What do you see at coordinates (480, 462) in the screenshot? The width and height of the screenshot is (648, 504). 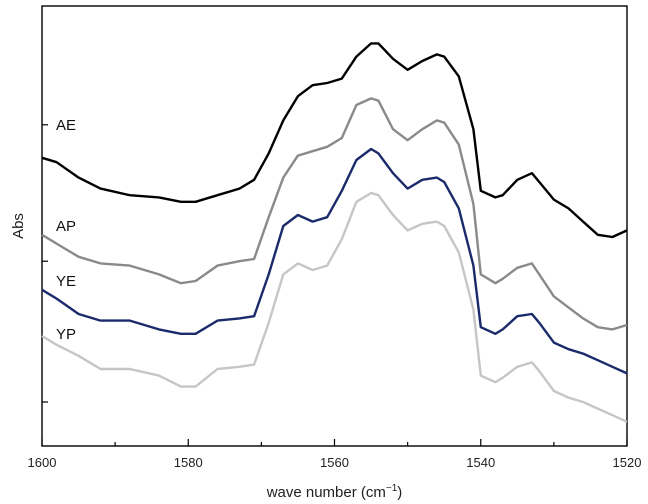 I see `x-tick-label: 1540` at bounding box center [480, 462].